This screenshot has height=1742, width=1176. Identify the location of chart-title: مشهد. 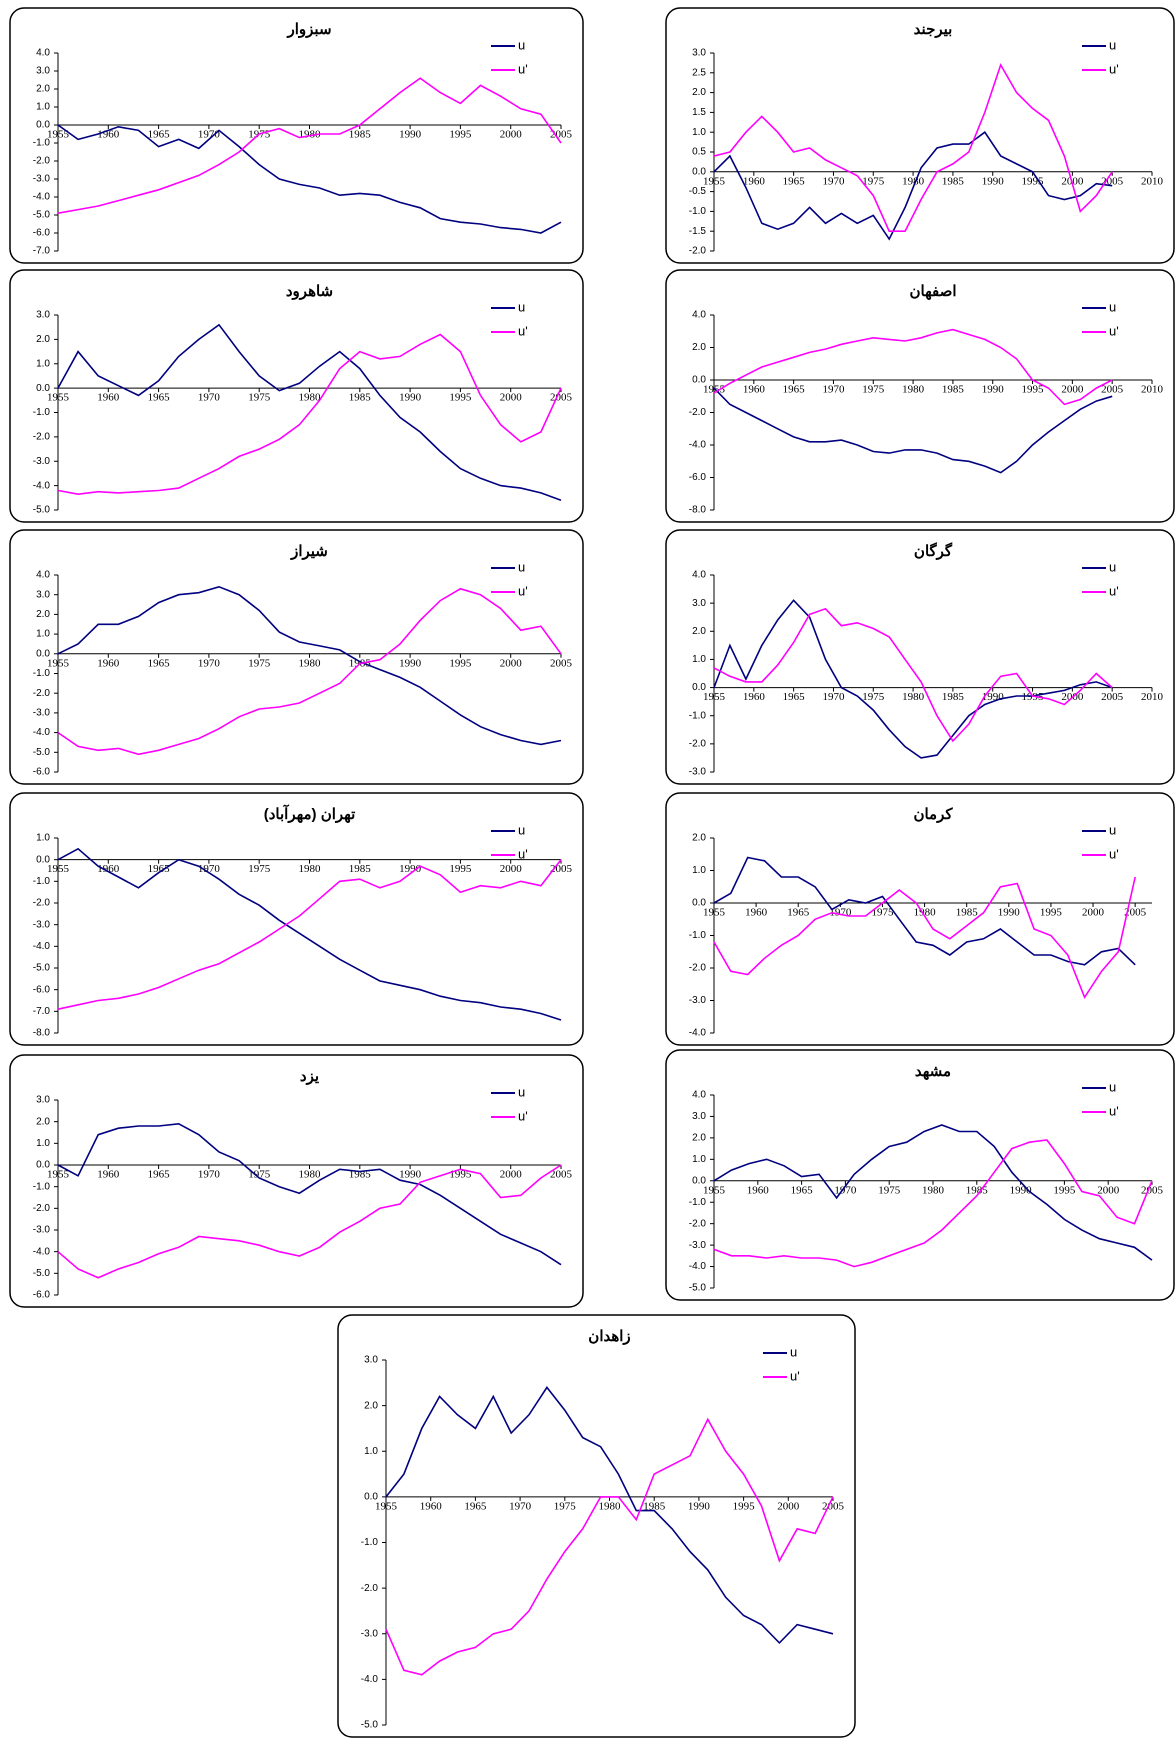
(933, 1071).